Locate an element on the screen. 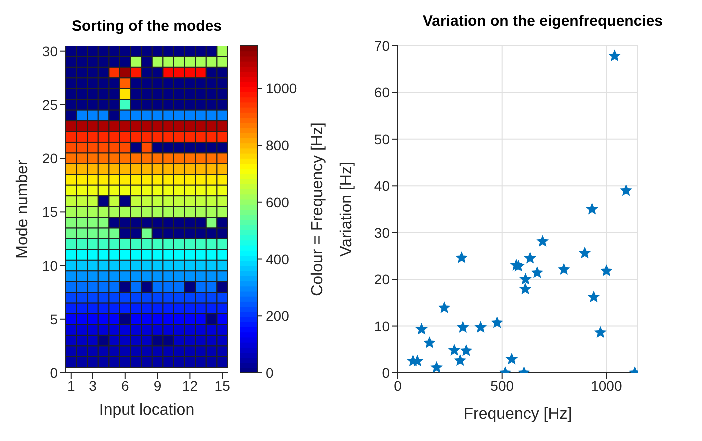  x-tick-label: 0 is located at coordinates (398, 386).